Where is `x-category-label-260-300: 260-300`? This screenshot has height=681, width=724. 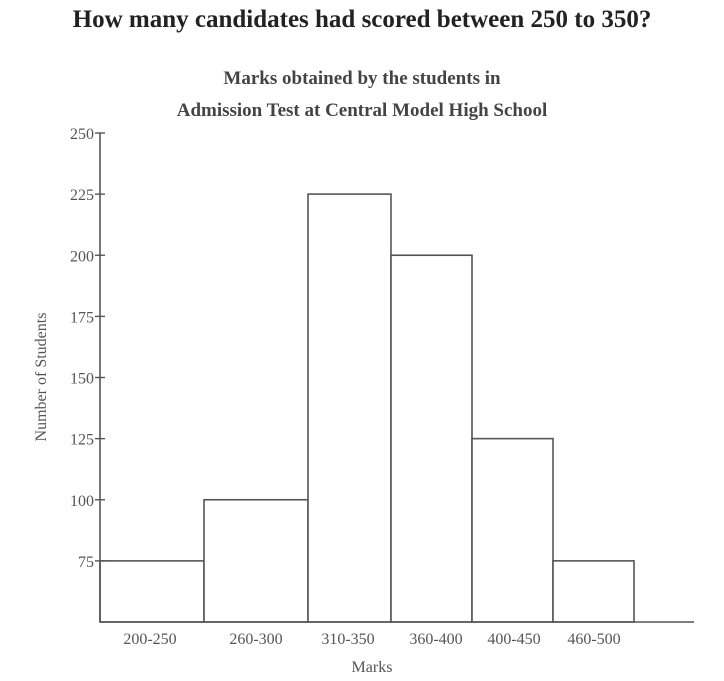
x-category-label-260-300: 260-300 is located at coordinates (255, 639).